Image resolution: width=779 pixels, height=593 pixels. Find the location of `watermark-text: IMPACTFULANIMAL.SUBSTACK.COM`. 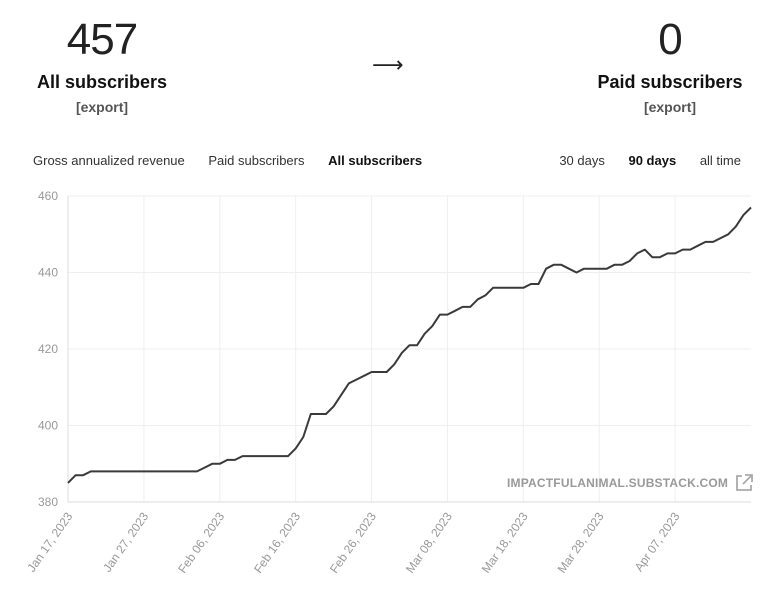

watermark-text: IMPACTFULANIMAL.SUBSTACK.COM is located at coordinates (618, 483).